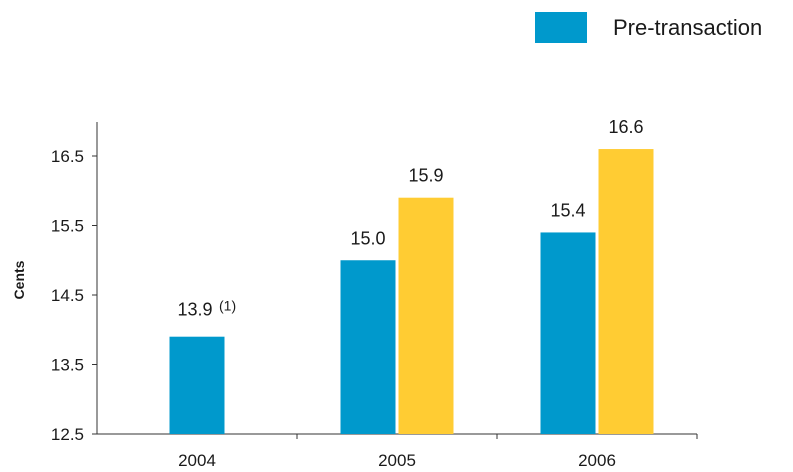  Describe the element at coordinates (397, 460) in the screenshot. I see `x-tick-label: 2005` at that location.